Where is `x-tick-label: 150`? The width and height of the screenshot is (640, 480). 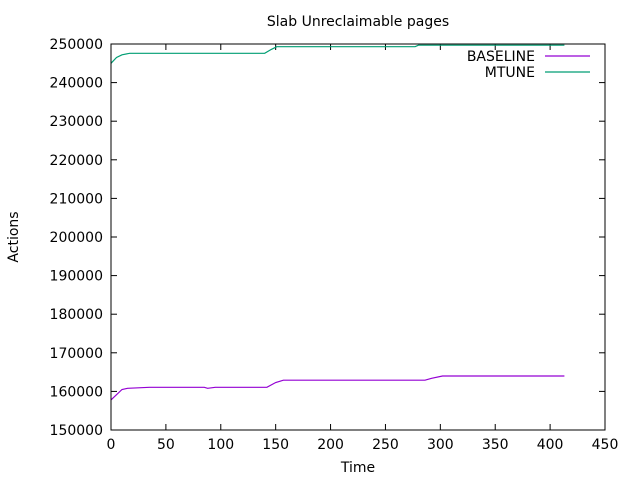
x-tick-label: 150 is located at coordinates (275, 445).